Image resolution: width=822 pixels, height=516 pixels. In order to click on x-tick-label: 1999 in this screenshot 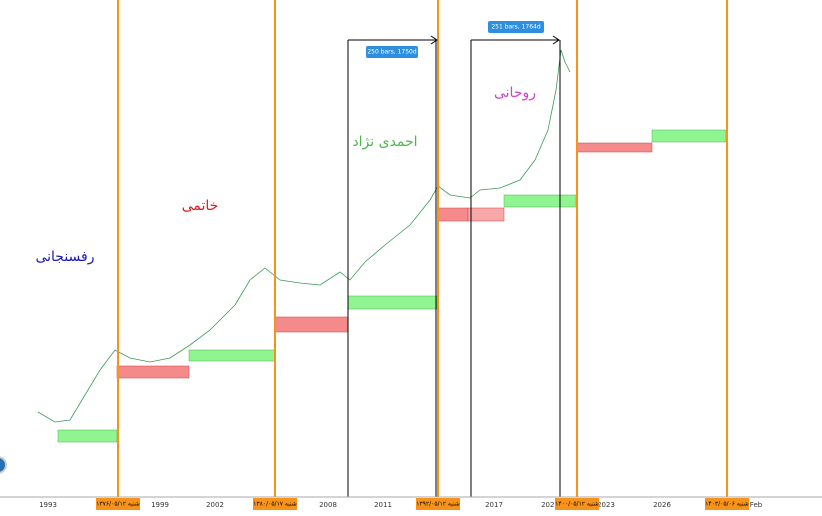, I will do `click(160, 505)`.